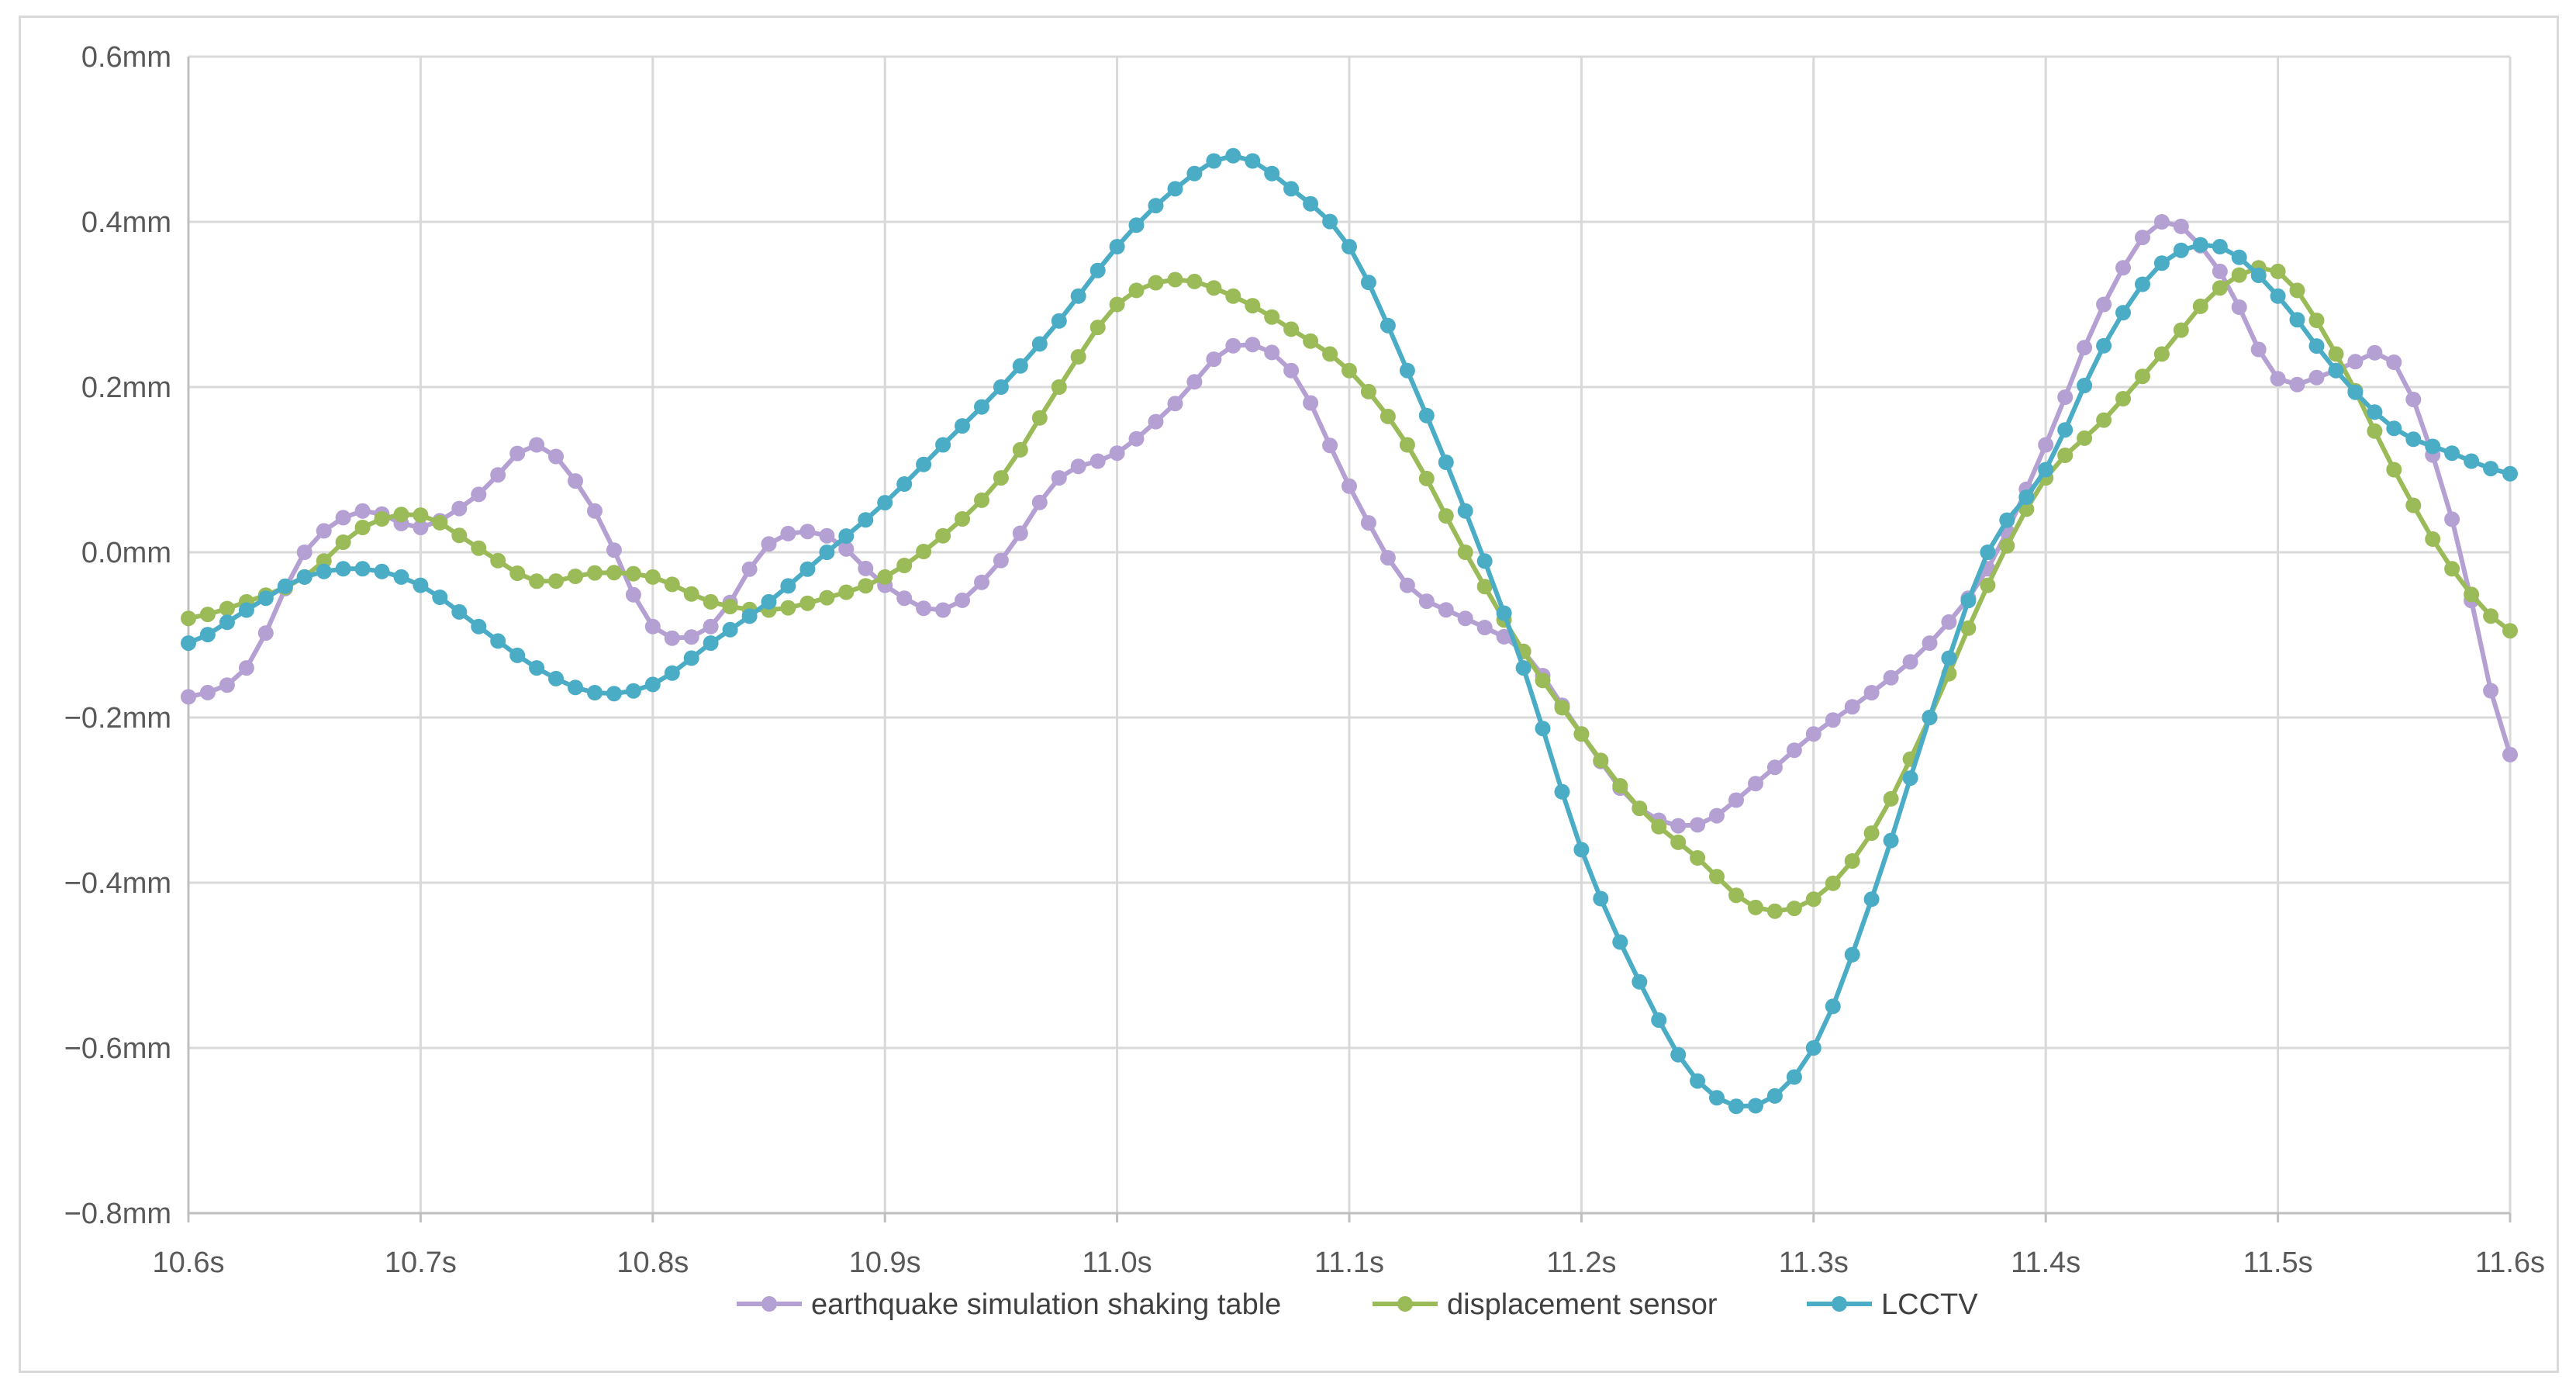 This screenshot has width=2576, height=1390. What do you see at coordinates (1814, 1263) in the screenshot?
I see `x-tick-label: 11.3s` at bounding box center [1814, 1263].